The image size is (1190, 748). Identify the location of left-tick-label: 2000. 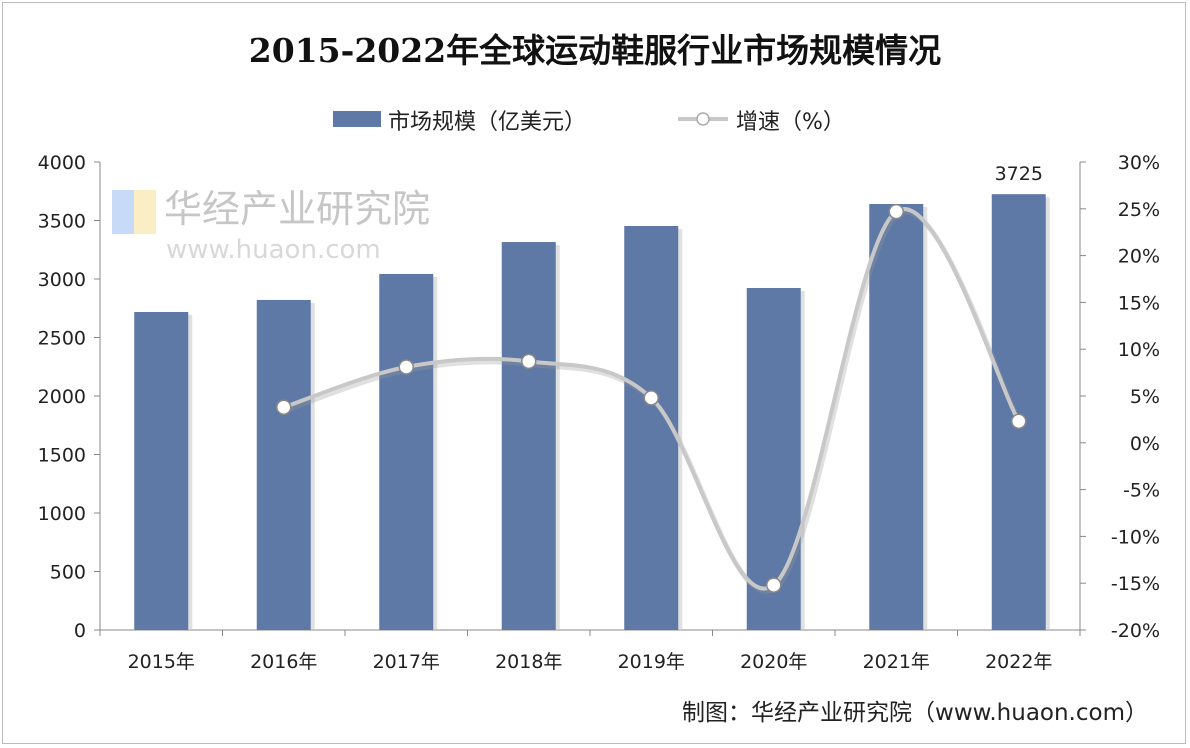
(62, 397).